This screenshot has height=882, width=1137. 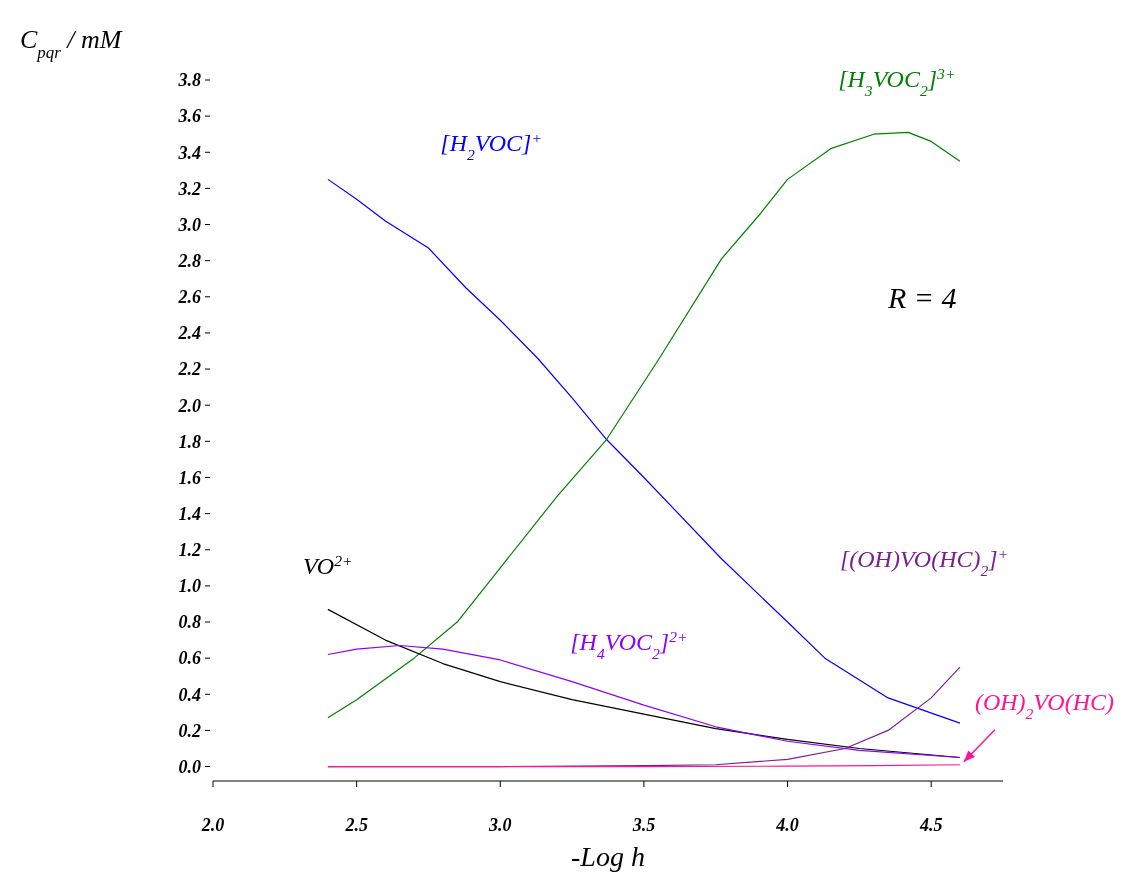 I want to click on y-tick-label: 1.2, so click(x=189, y=550).